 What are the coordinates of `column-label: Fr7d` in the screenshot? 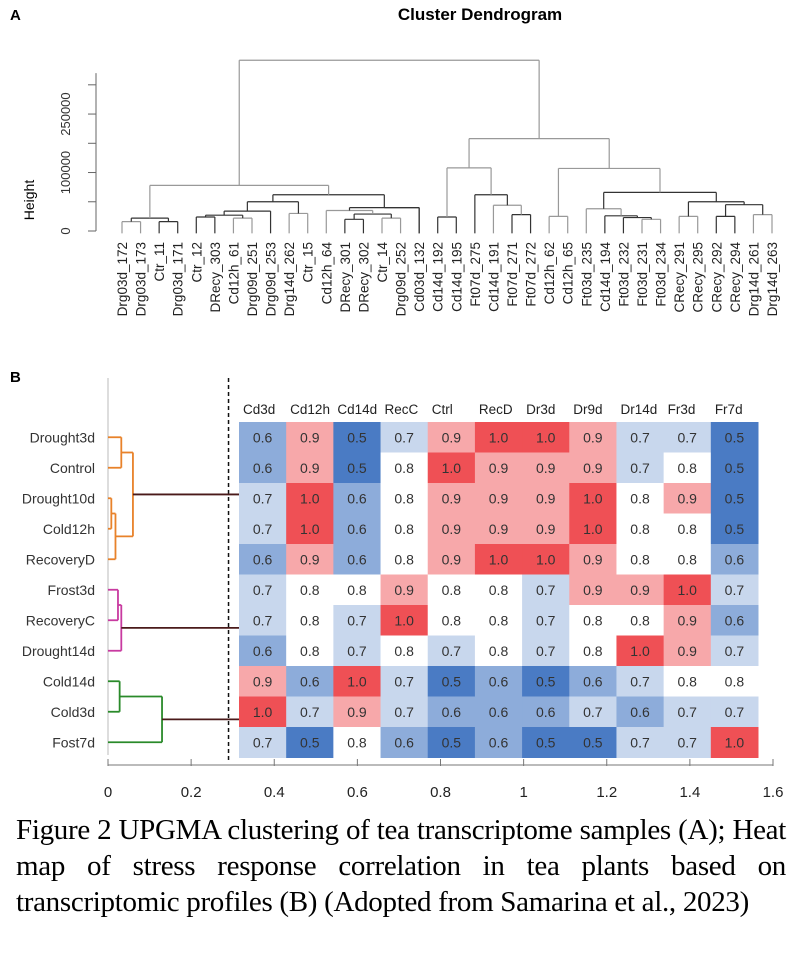 It's located at (729, 409).